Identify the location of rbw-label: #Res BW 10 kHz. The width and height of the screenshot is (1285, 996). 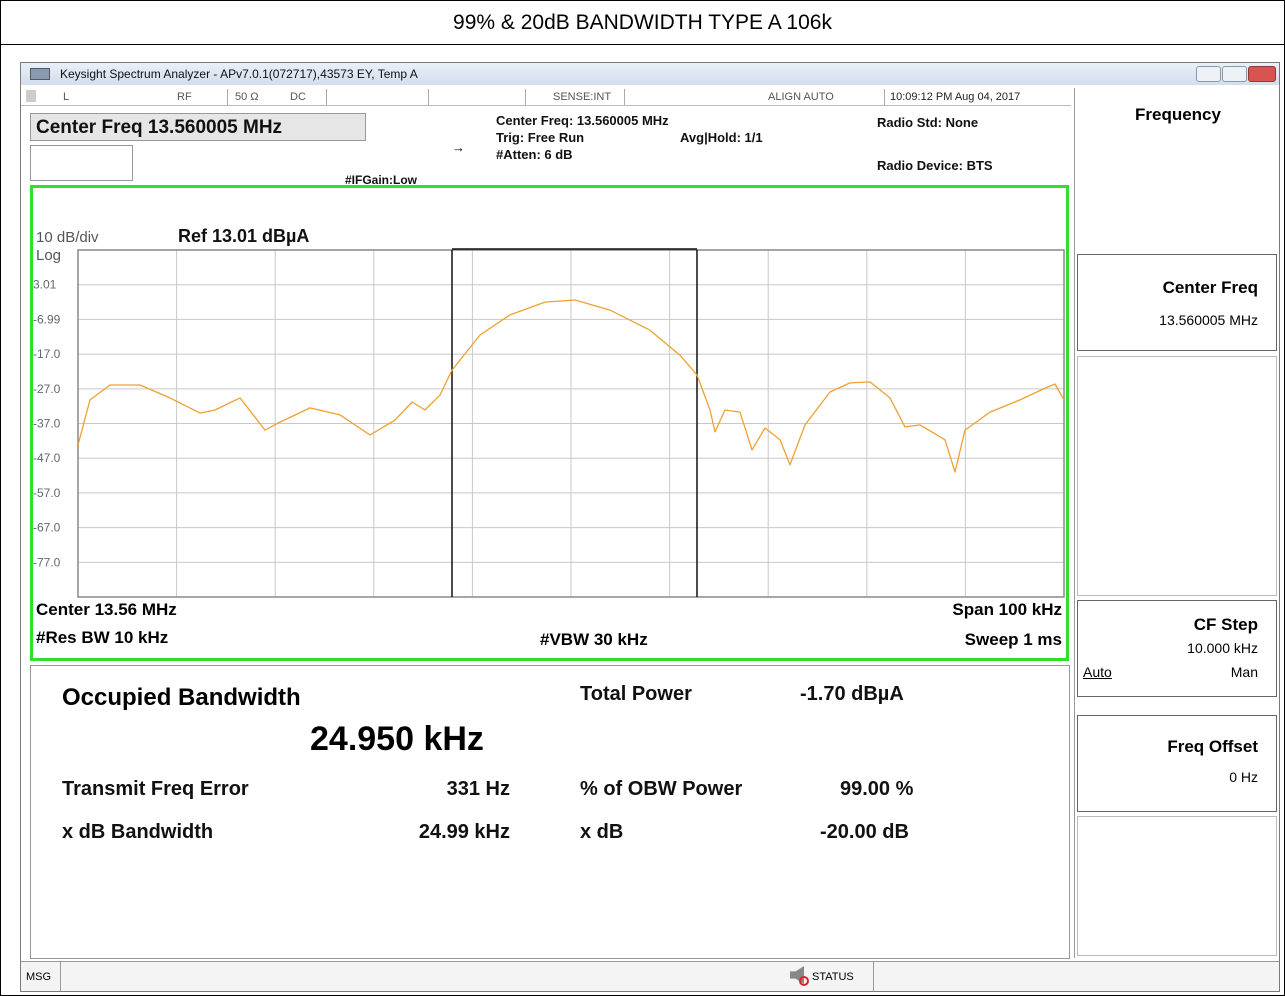
(102, 637).